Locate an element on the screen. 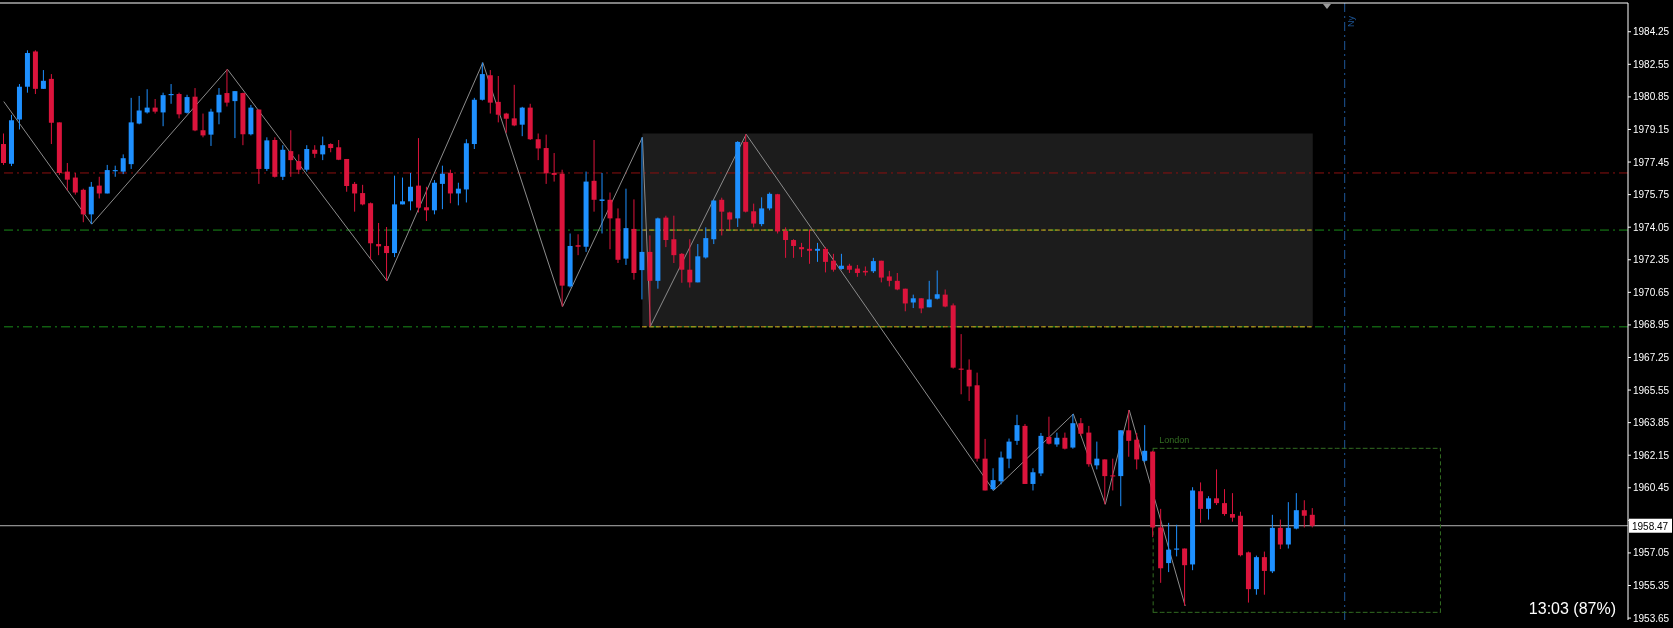 The image size is (1673, 628). y-tick-label: 1962.15 is located at coordinates (1651, 455).